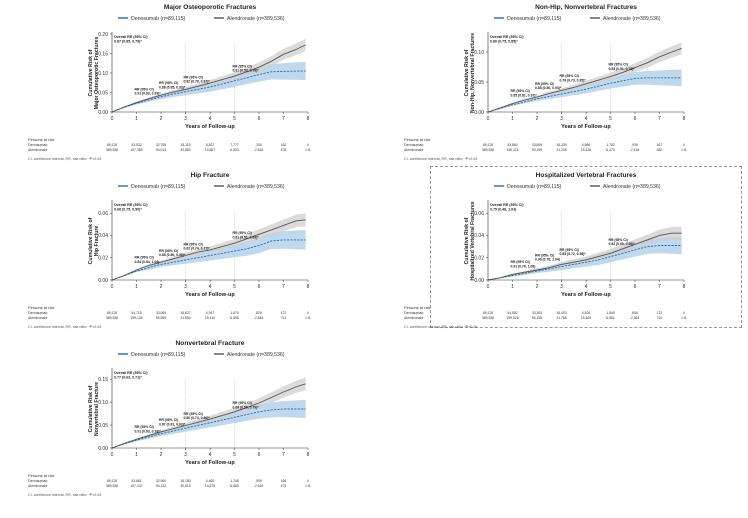 The height and width of the screenshot is (518, 748). What do you see at coordinates (128, 42) in the screenshot?
I see `overall-rr-value: 0.87 (0.85, 0.79)*` at bounding box center [128, 42].